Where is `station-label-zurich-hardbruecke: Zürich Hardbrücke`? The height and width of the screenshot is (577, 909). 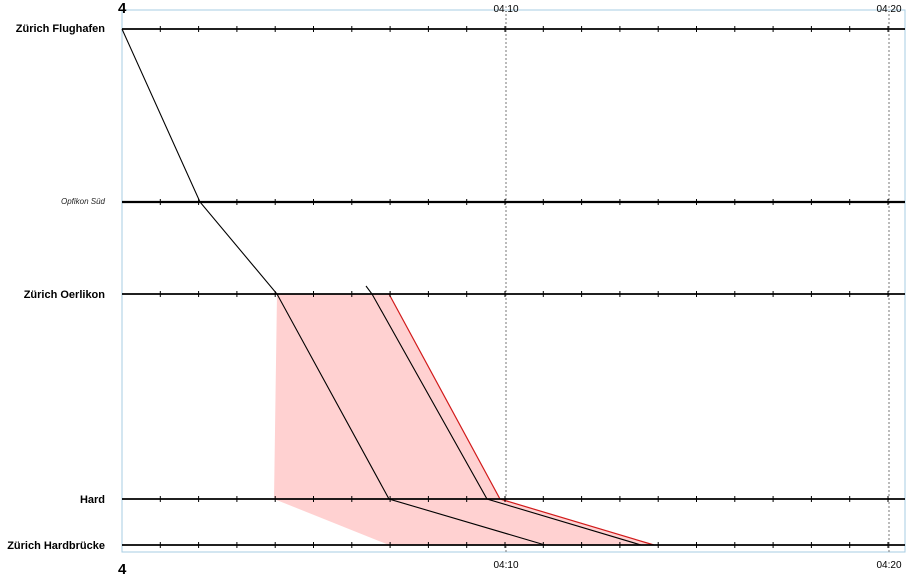 station-label-zurich-hardbruecke: Zürich Hardbrücke is located at coordinates (56, 546).